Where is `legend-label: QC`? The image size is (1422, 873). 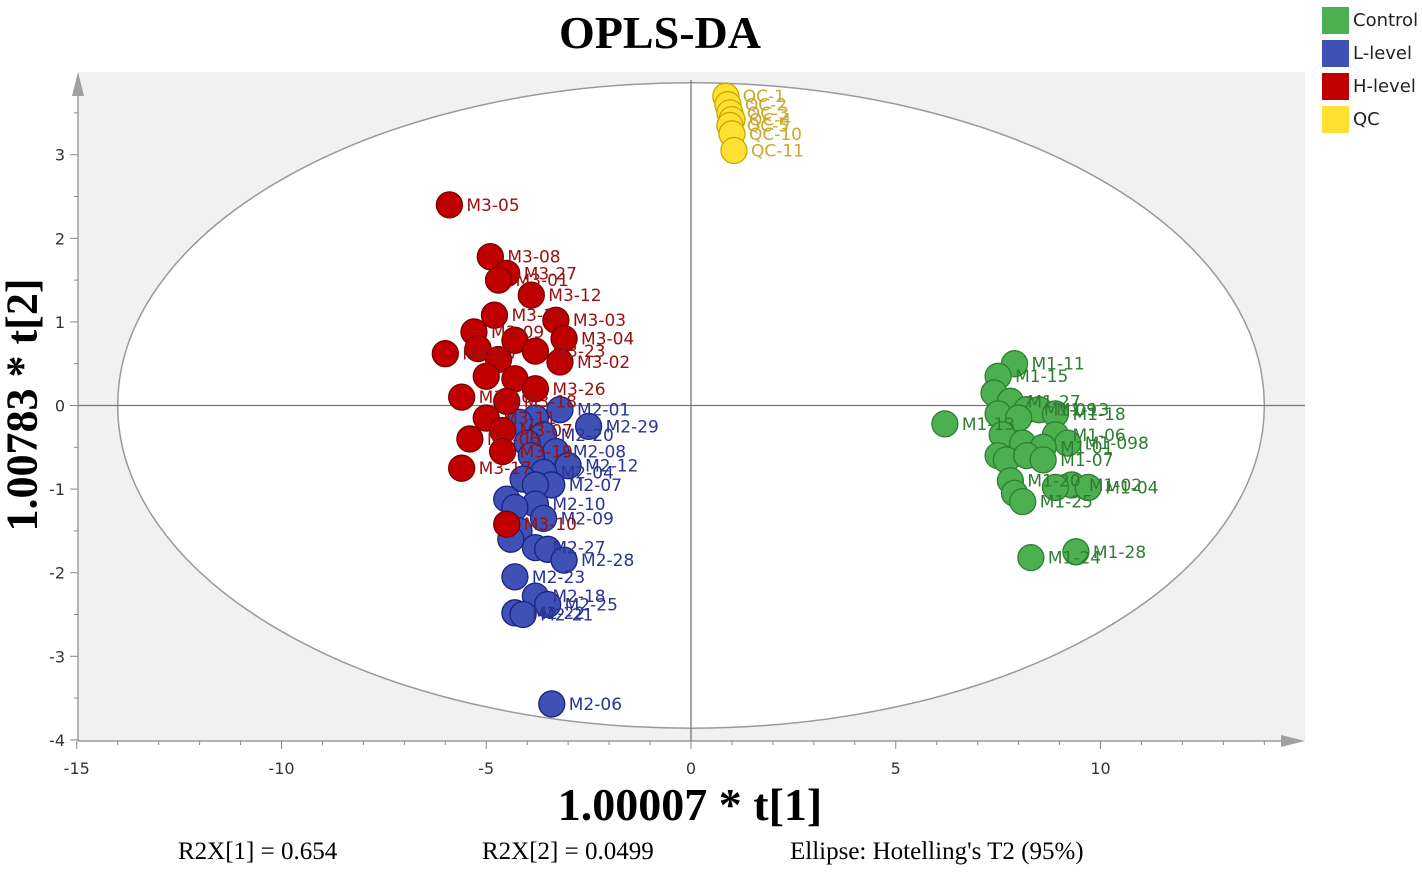
legend-label: QC is located at coordinates (1366, 119).